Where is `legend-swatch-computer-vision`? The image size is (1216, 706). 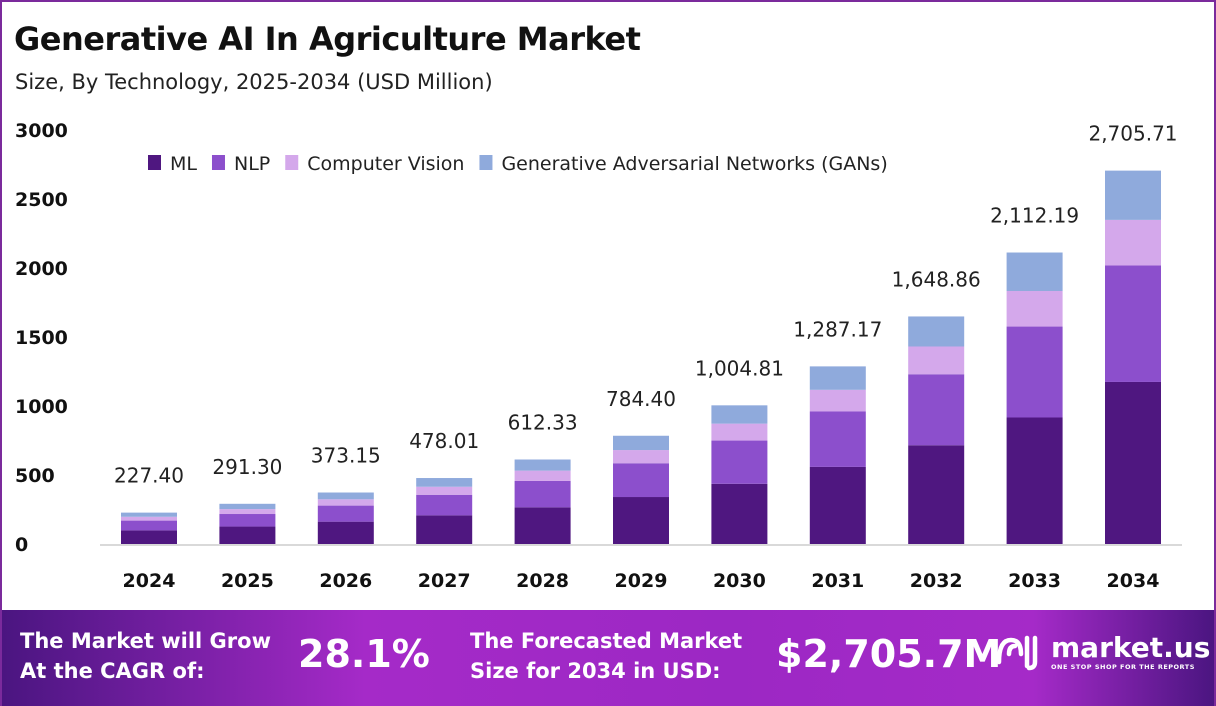 legend-swatch-computer-vision is located at coordinates (292, 162).